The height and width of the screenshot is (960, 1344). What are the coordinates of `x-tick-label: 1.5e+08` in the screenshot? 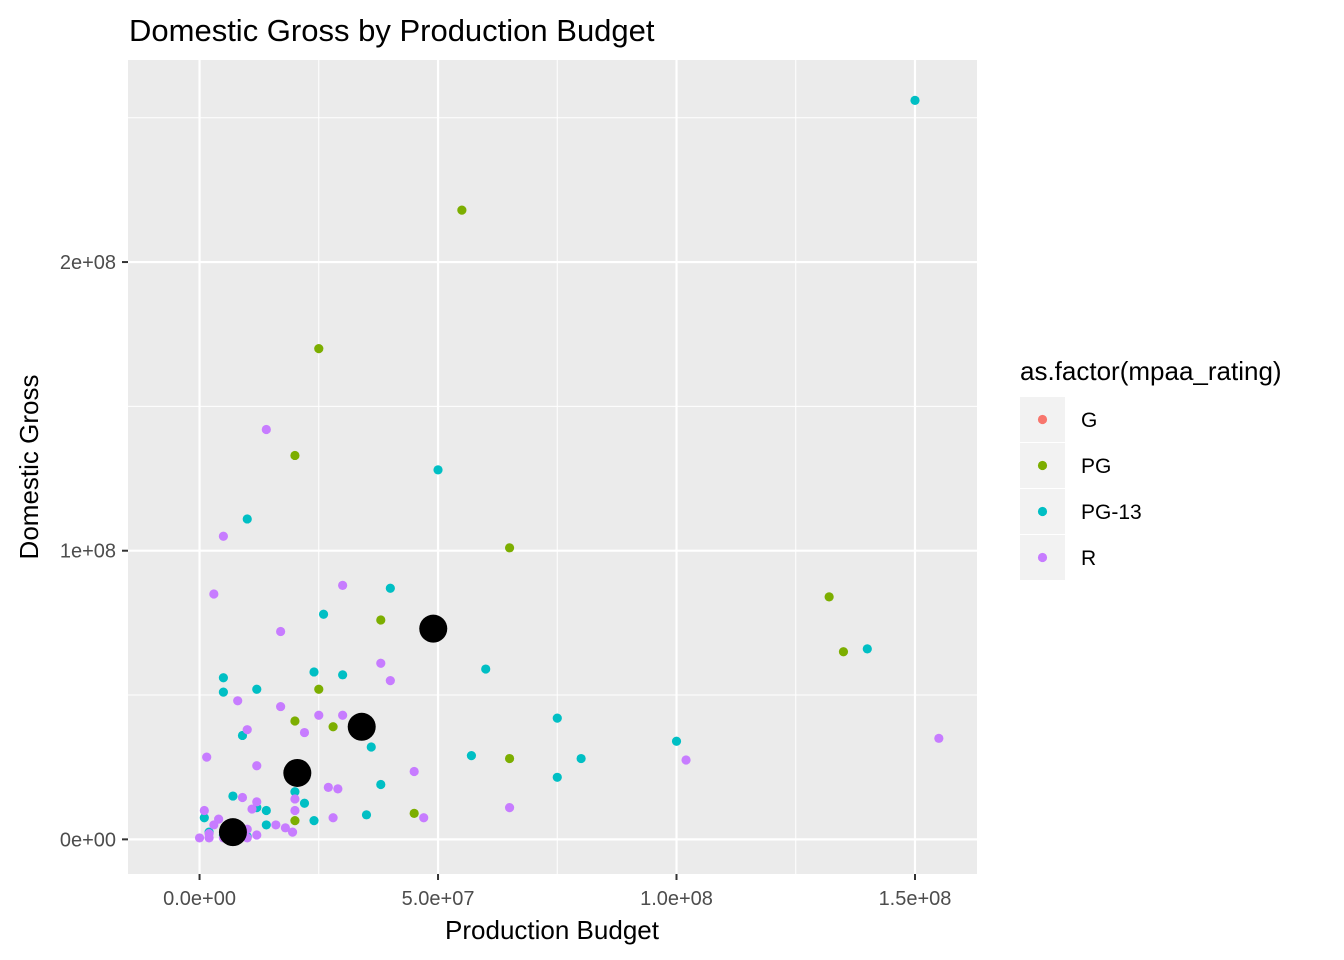 It's located at (915, 899).